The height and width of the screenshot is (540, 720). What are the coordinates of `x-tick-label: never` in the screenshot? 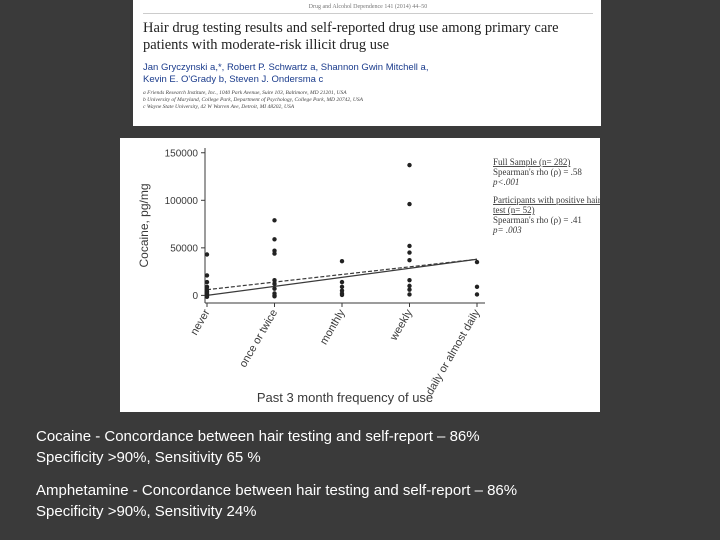 It's located at (200, 322).